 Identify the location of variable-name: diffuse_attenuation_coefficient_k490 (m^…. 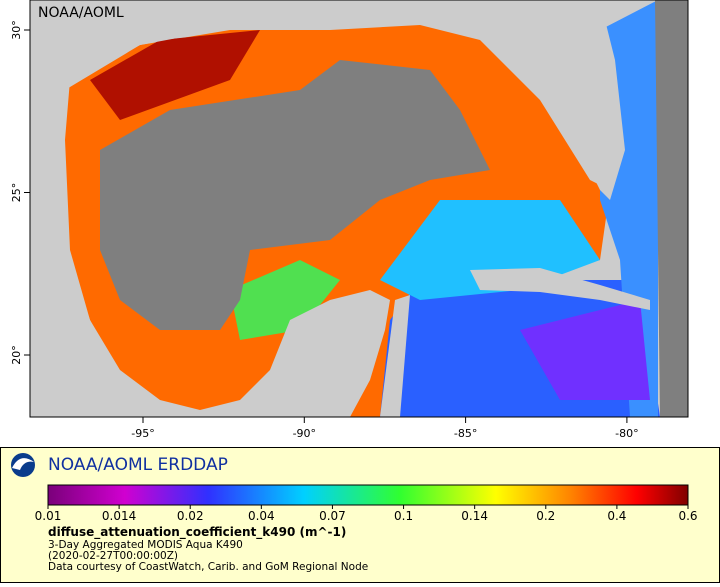
(197, 532).